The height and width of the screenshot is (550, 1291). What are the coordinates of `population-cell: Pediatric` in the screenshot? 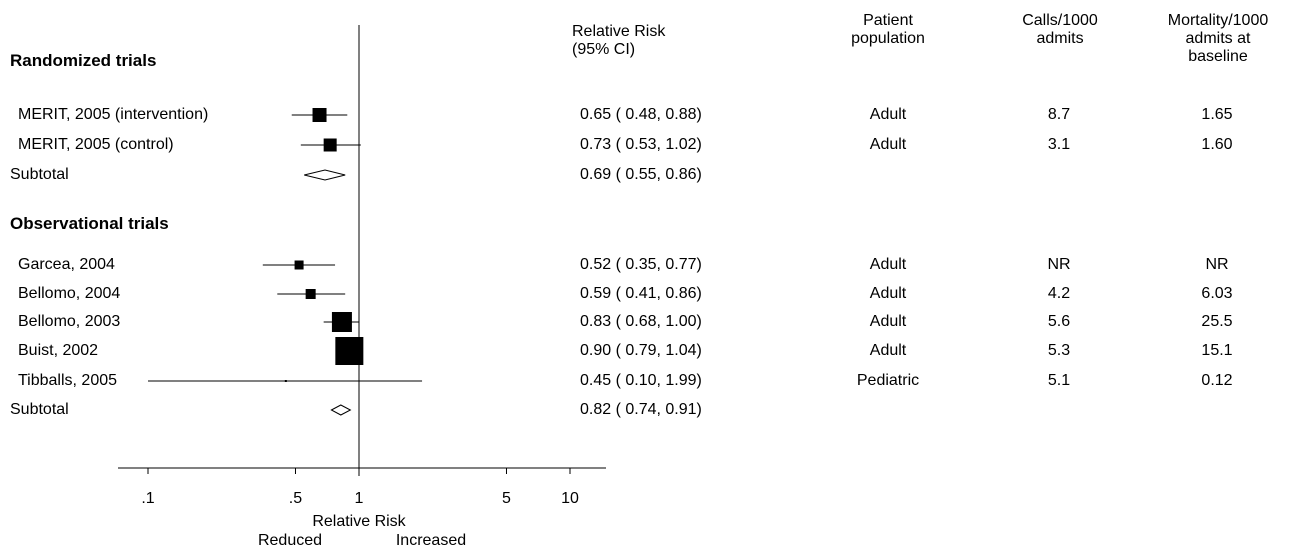 It's located at (888, 380).